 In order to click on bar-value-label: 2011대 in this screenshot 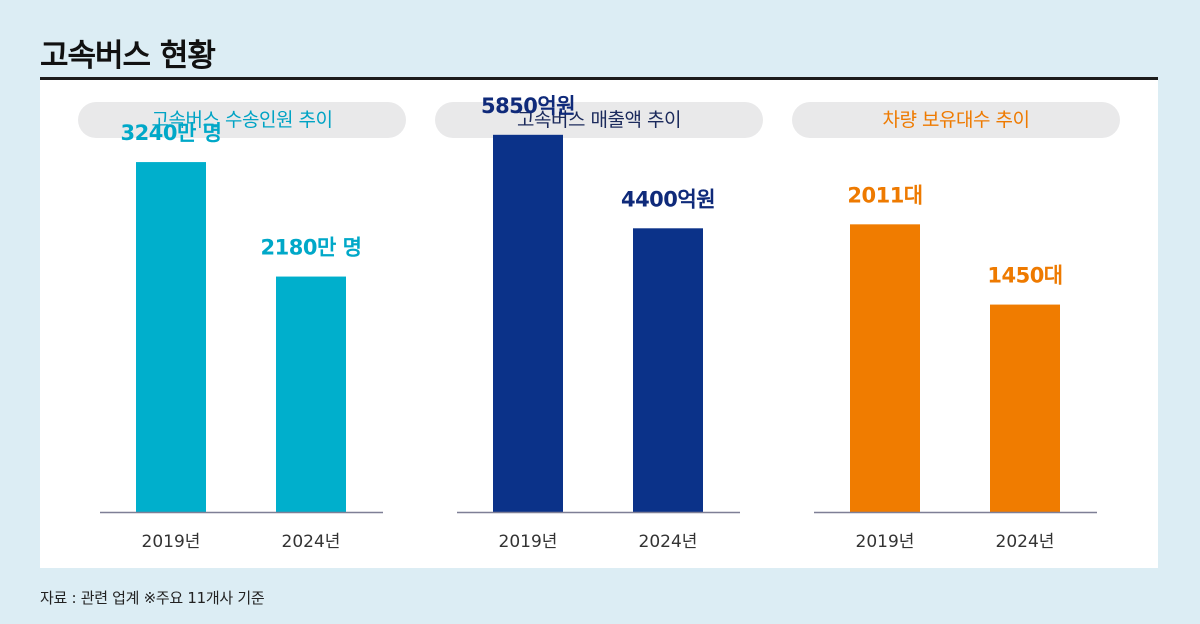, I will do `click(884, 195)`.